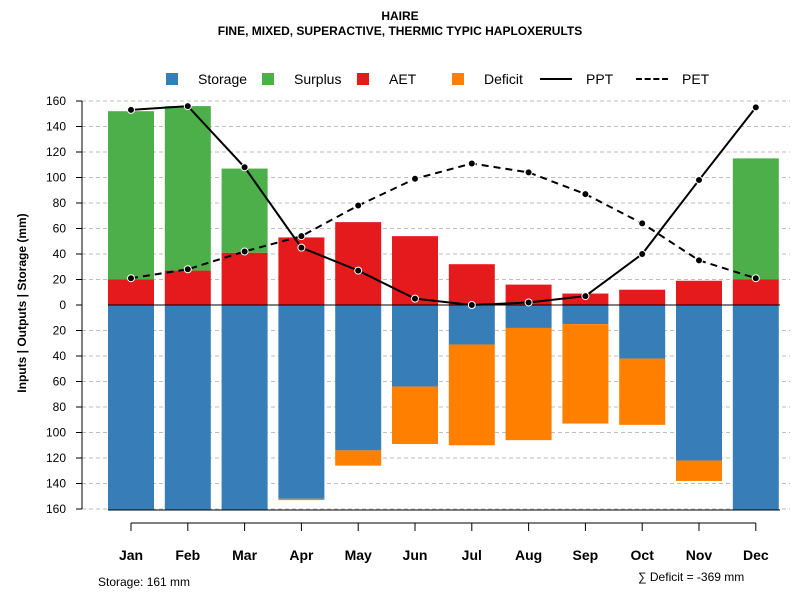  What do you see at coordinates (699, 555) in the screenshot?
I see `x-tick-label: Nov` at bounding box center [699, 555].